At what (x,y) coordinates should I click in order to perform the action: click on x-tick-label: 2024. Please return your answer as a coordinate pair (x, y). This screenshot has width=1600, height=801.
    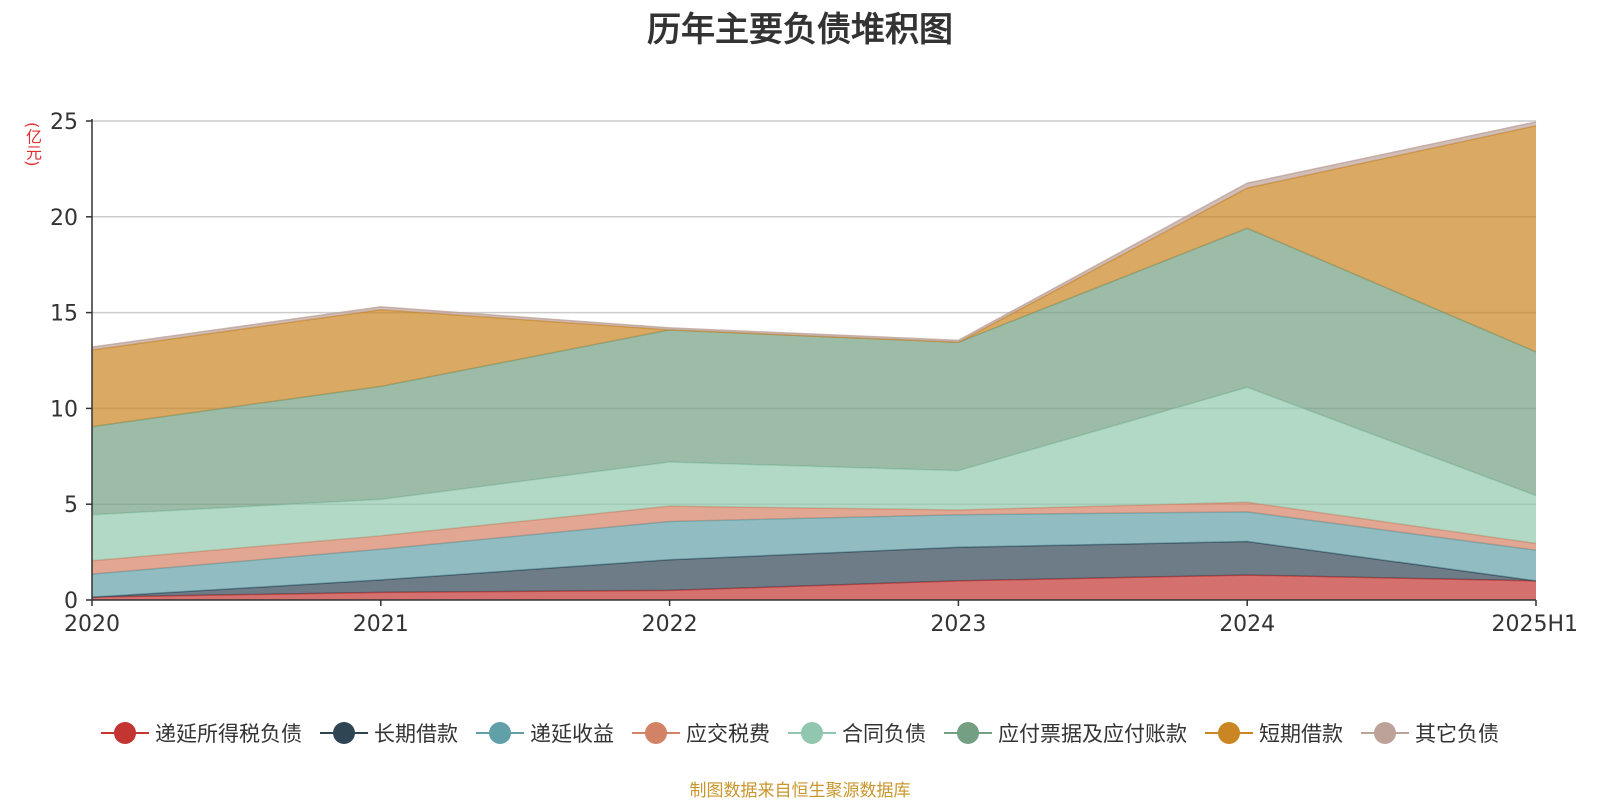
    Looking at the image, I should click on (1247, 624).